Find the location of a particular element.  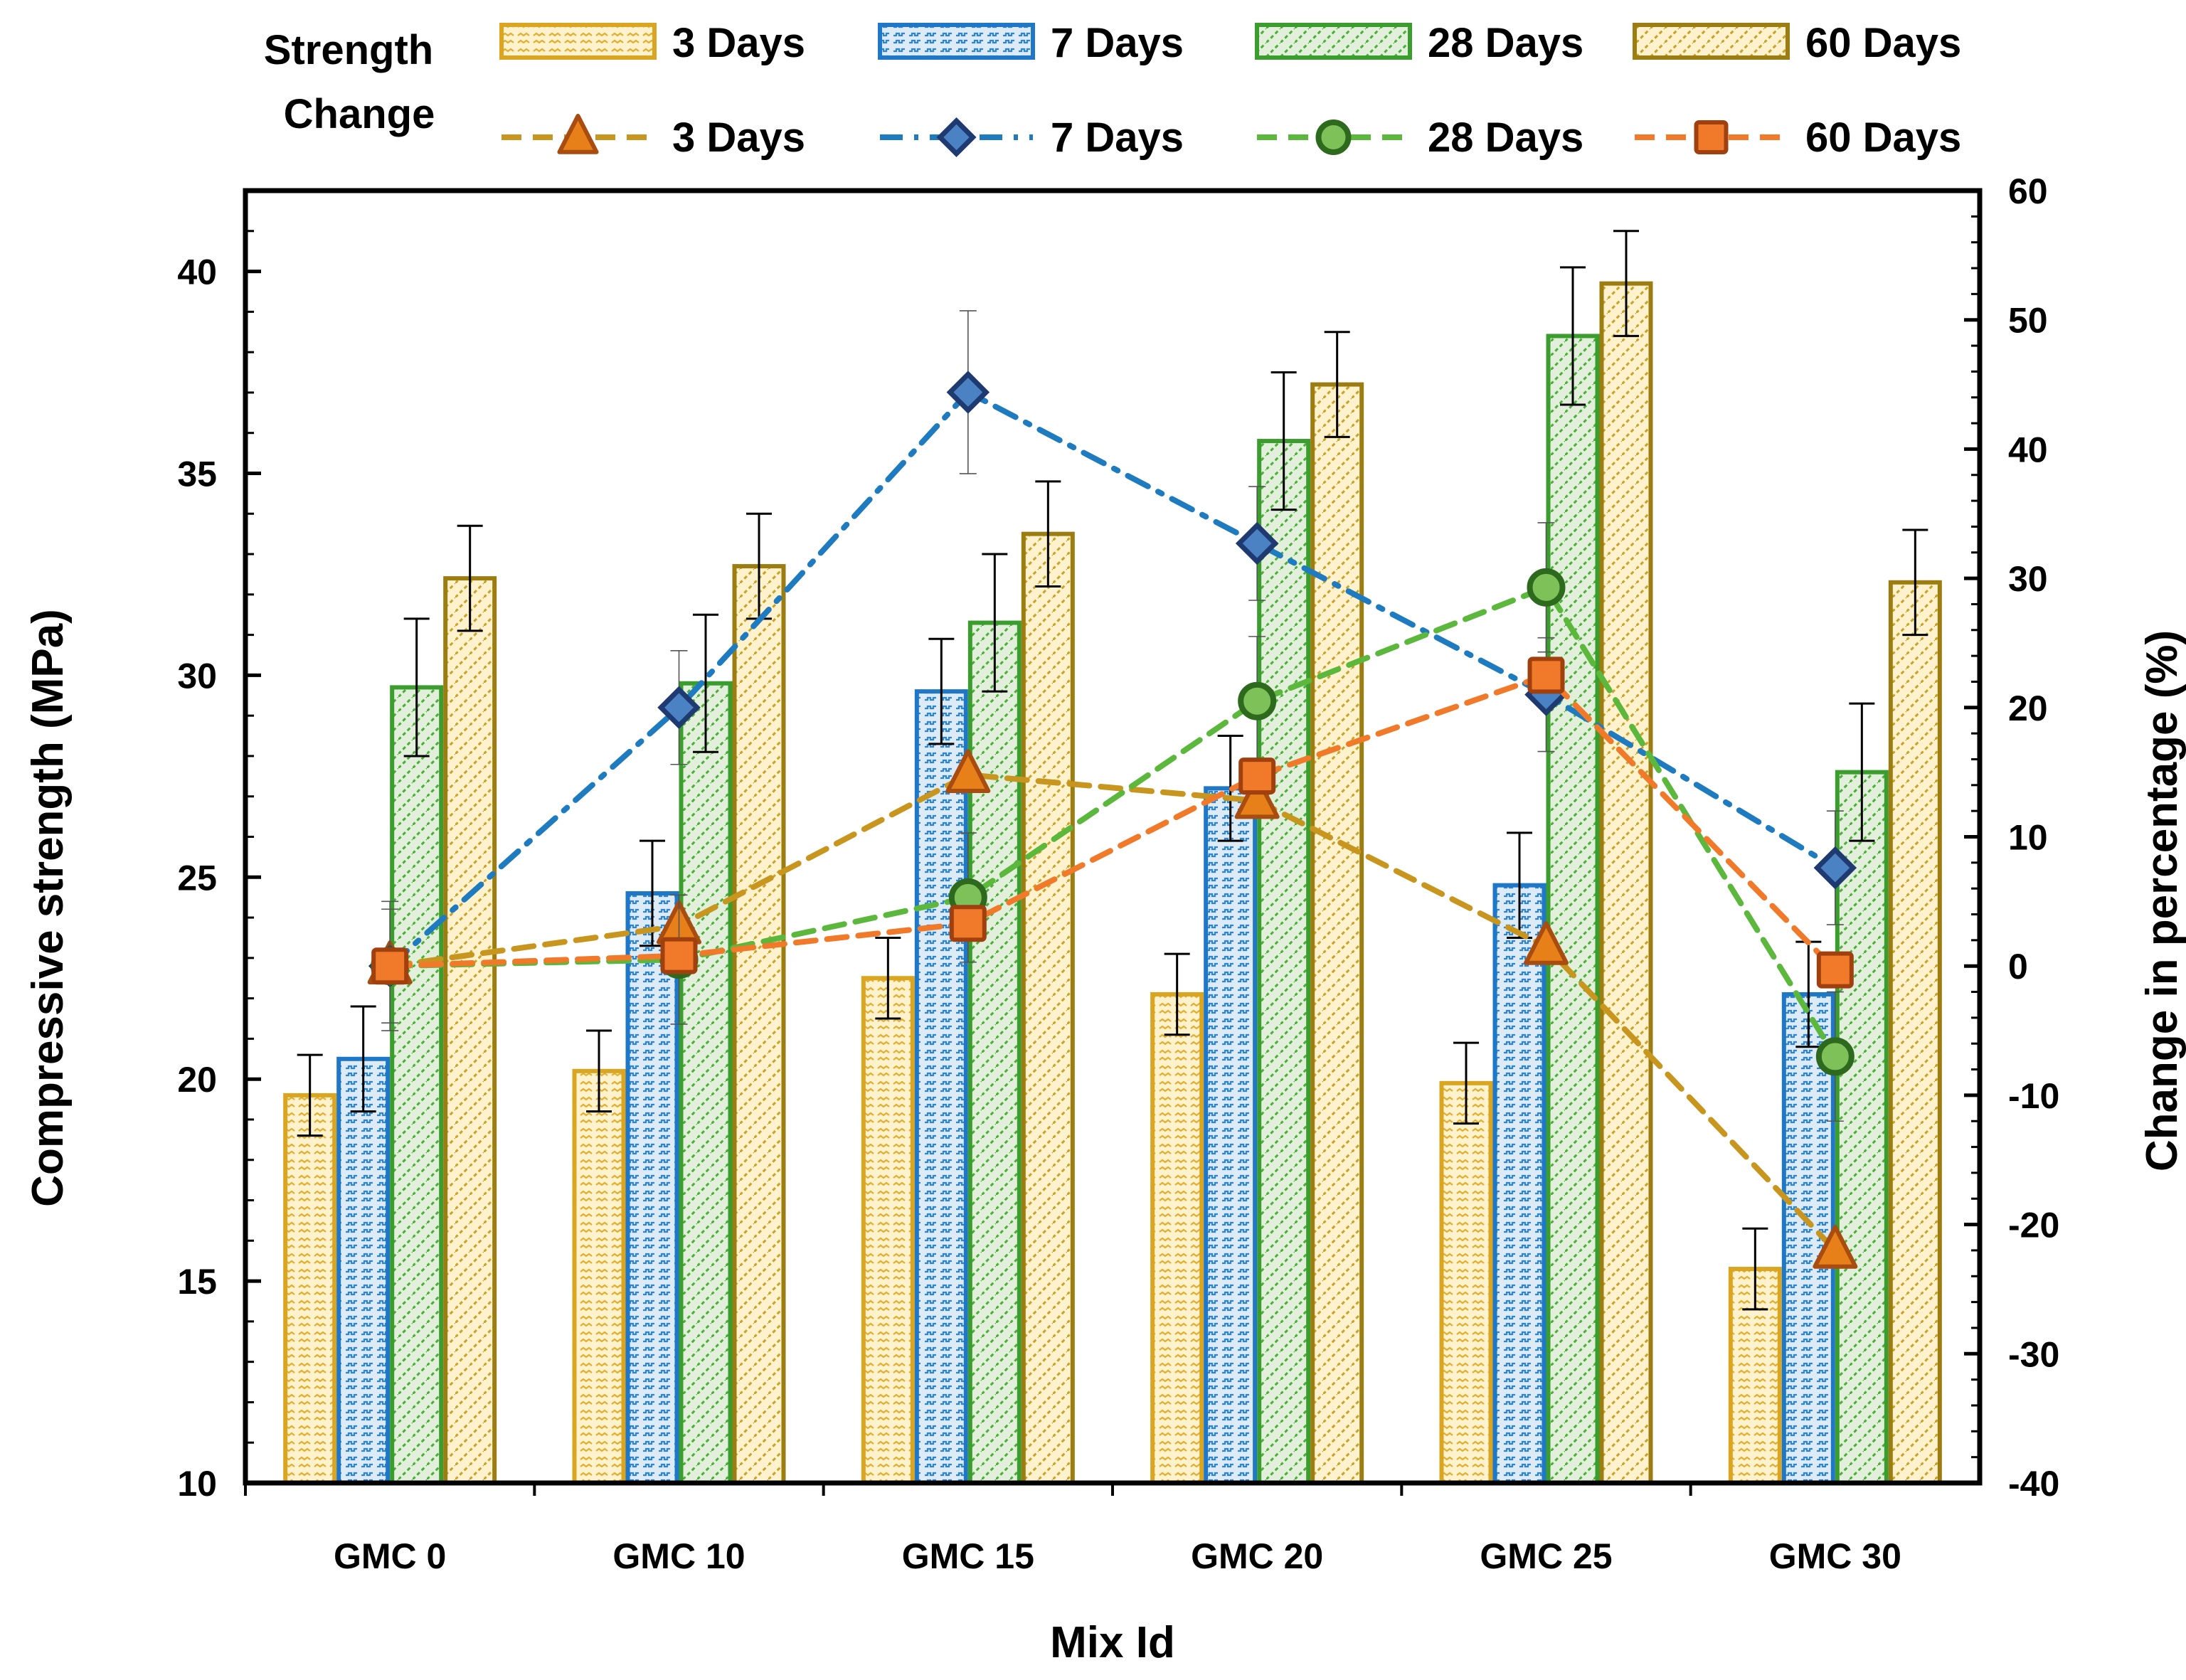

y2-tick-label-10: 10 is located at coordinates (2028, 838).